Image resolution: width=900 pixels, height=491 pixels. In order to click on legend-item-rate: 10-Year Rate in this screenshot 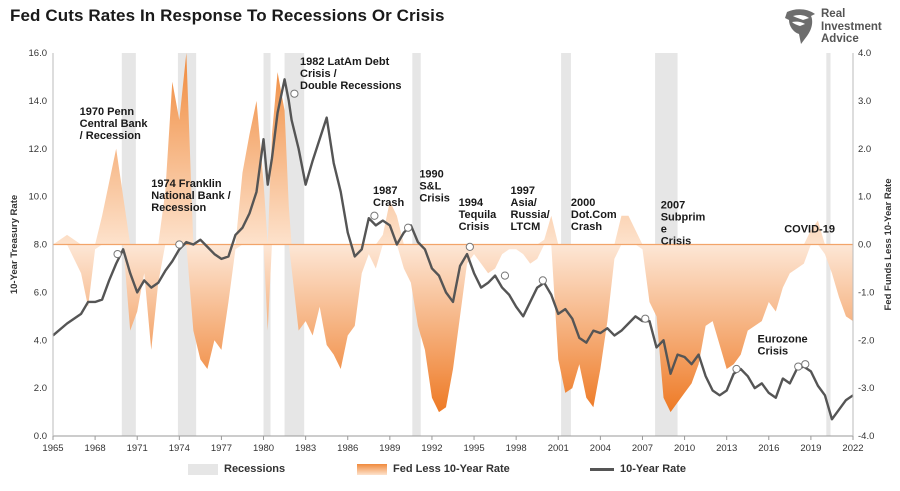, I will do `click(638, 469)`.